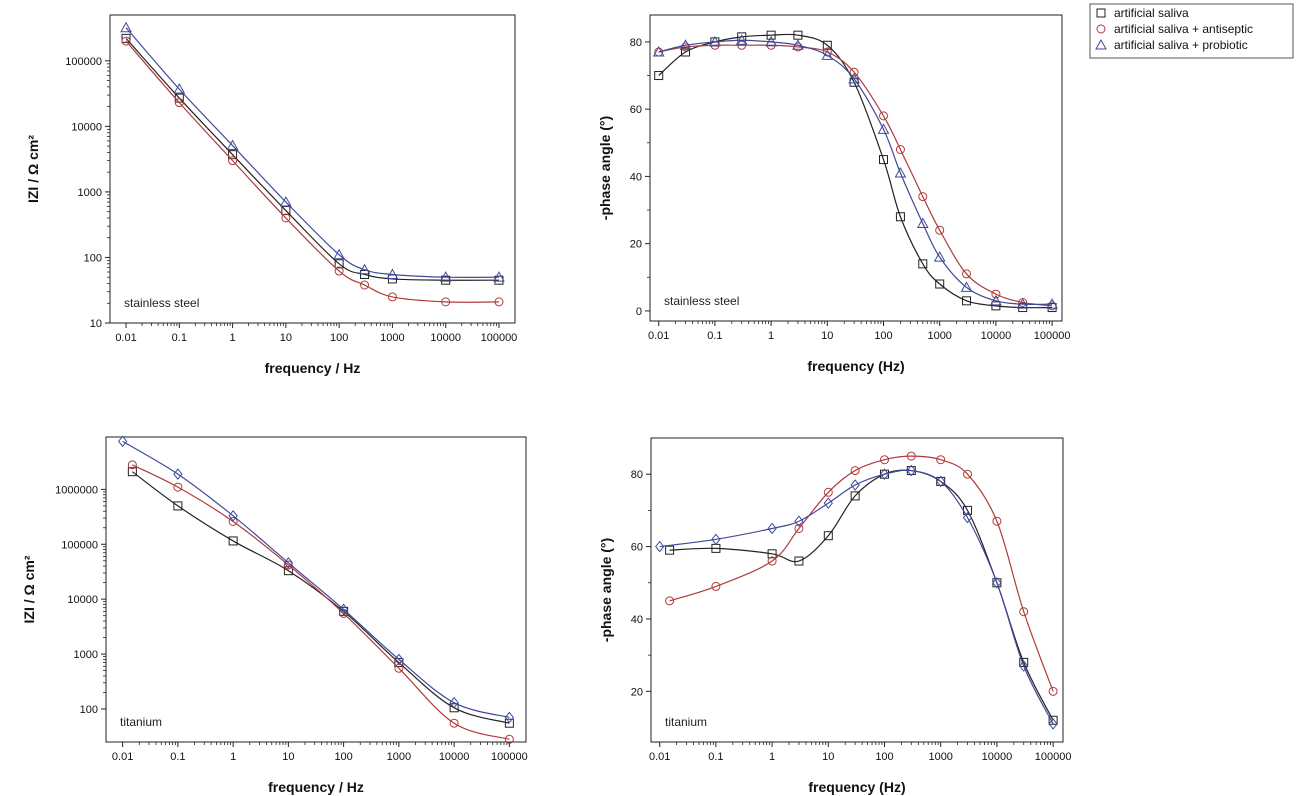 Image resolution: width=1297 pixels, height=796 pixels. I want to click on y-axis-label: -phase angle (°), so click(605, 168).